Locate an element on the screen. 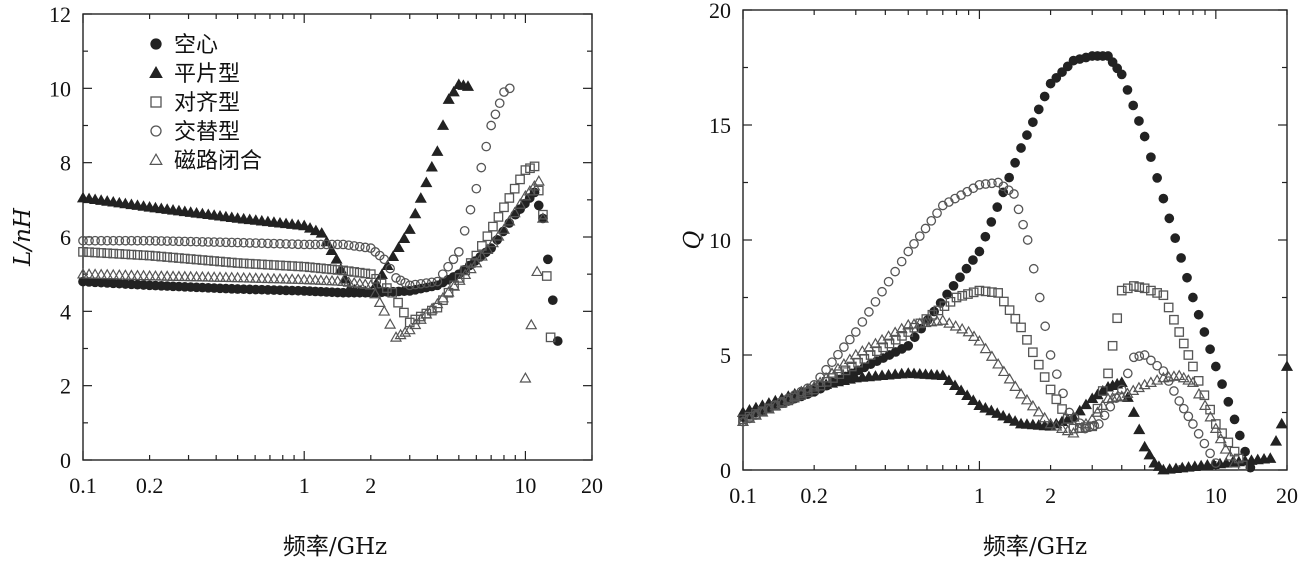 This screenshot has height=561, width=1304. y-tick-label: 2 is located at coordinates (65, 386).